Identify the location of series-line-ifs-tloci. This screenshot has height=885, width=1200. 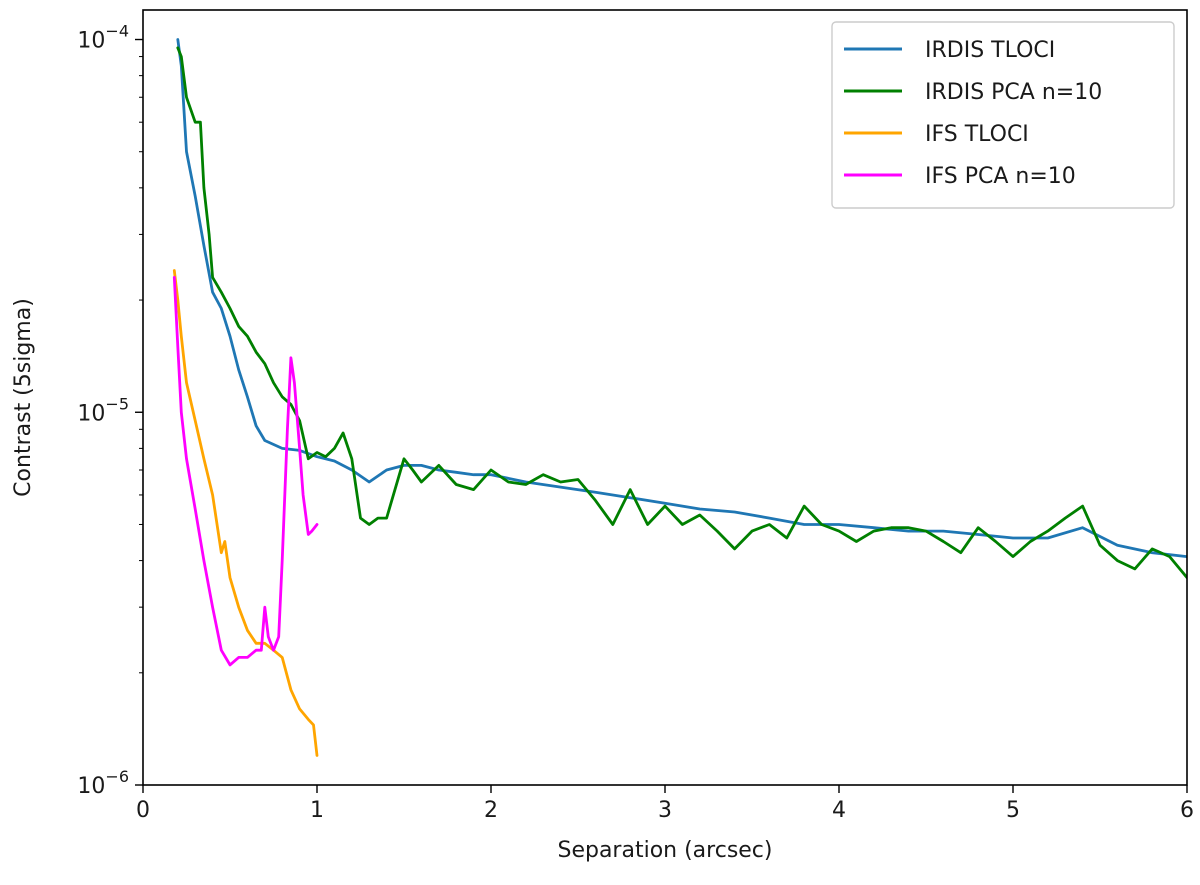
(245, 513).